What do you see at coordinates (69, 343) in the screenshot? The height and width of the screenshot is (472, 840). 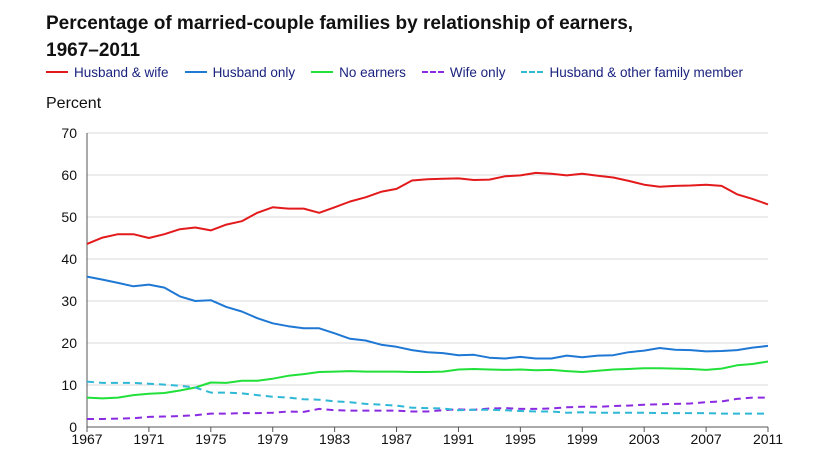 I see `y-tick-label-20: 20` at bounding box center [69, 343].